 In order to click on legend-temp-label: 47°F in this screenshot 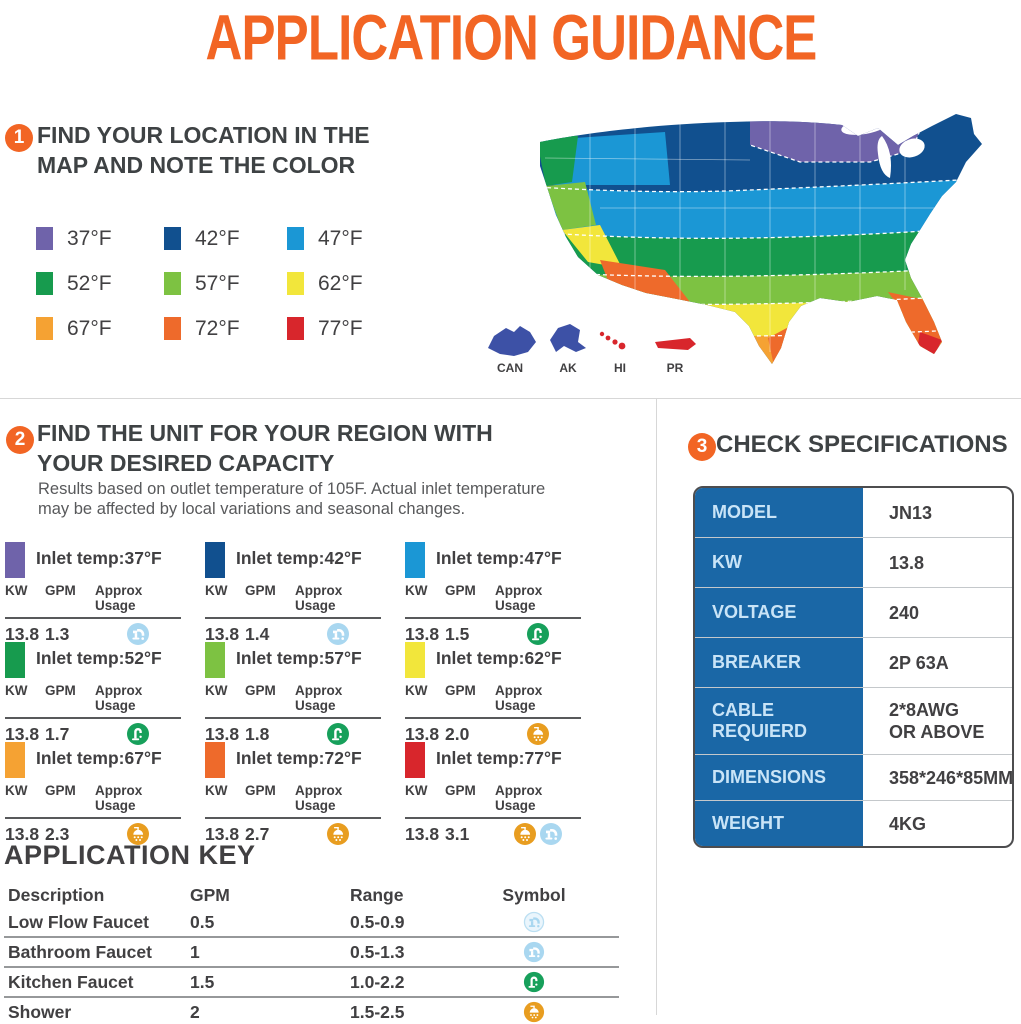, I will do `click(340, 238)`.